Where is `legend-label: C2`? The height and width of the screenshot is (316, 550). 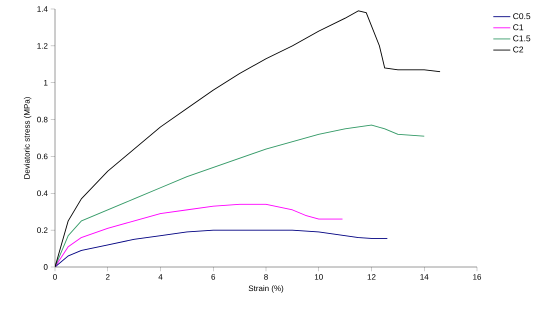 legend-label: C2 is located at coordinates (518, 49).